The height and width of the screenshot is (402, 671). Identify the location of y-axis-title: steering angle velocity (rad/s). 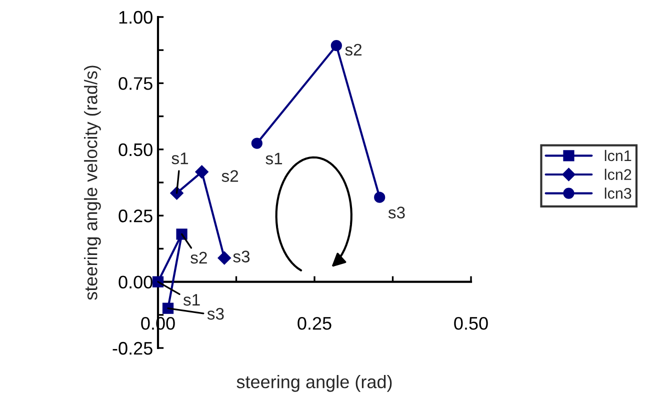
(92, 183).